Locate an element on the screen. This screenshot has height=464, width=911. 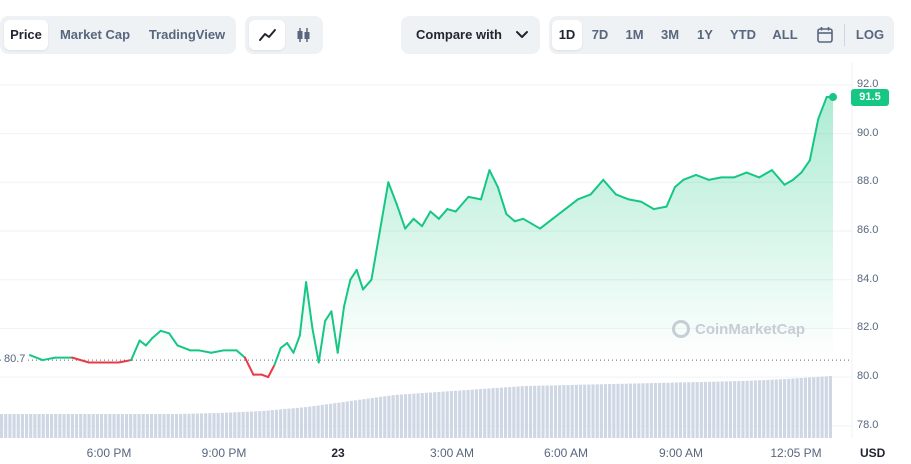
open-price-label: 80.7 is located at coordinates (15, 359).